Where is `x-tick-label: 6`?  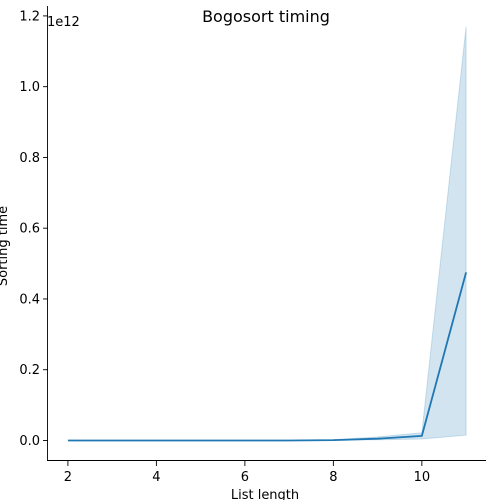
x-tick-label: 6 is located at coordinates (245, 477).